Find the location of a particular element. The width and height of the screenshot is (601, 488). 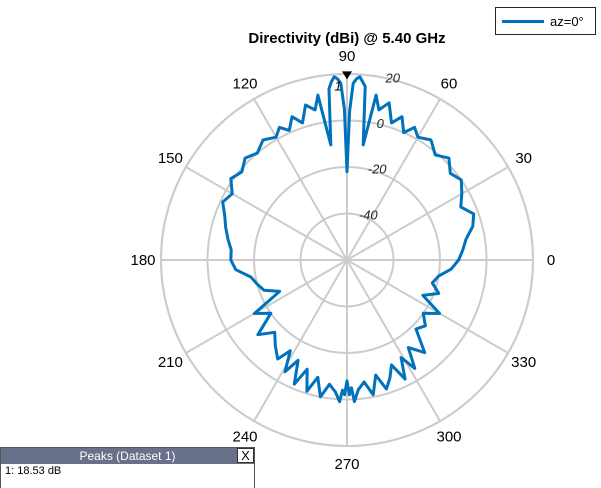

peak-marker-label: 1 is located at coordinates (337, 85).